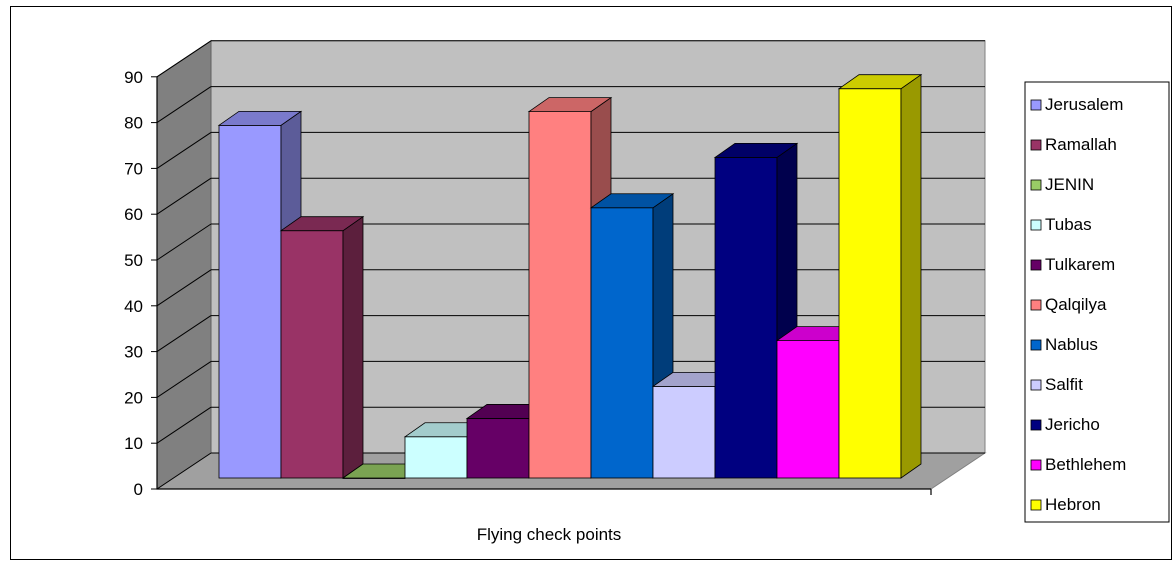  I want to click on legend-item: Nablus, so click(1064, 344).